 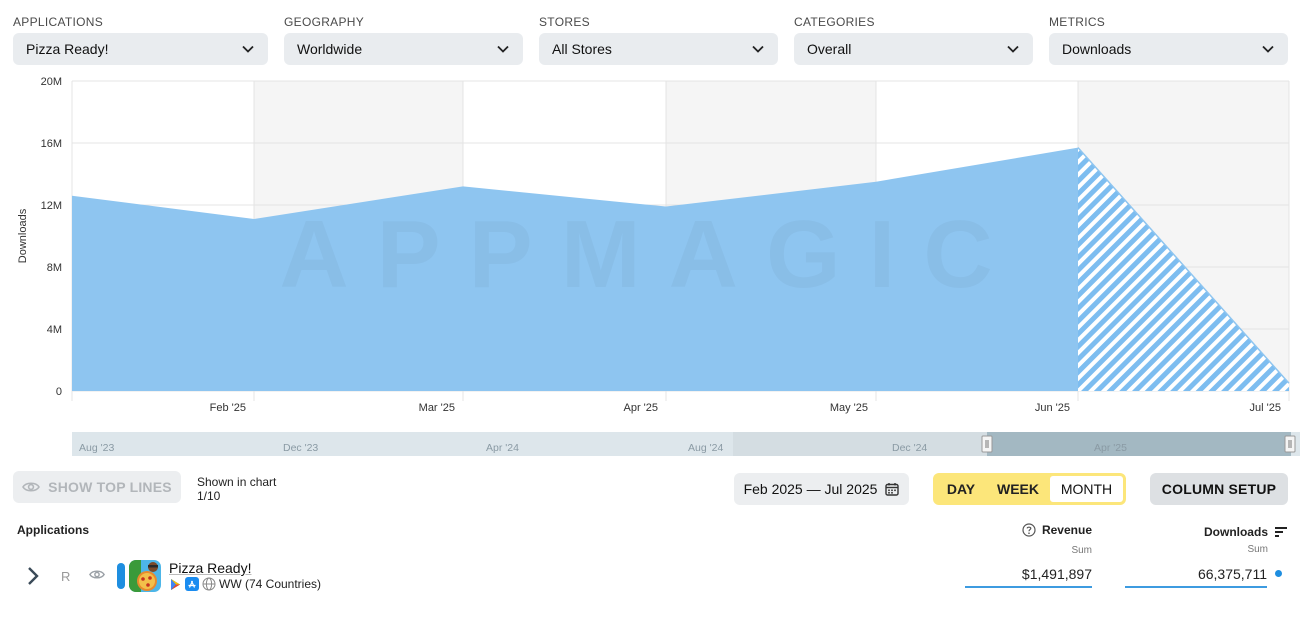 What do you see at coordinates (66, 576) in the screenshot?
I see `rank-label: R` at bounding box center [66, 576].